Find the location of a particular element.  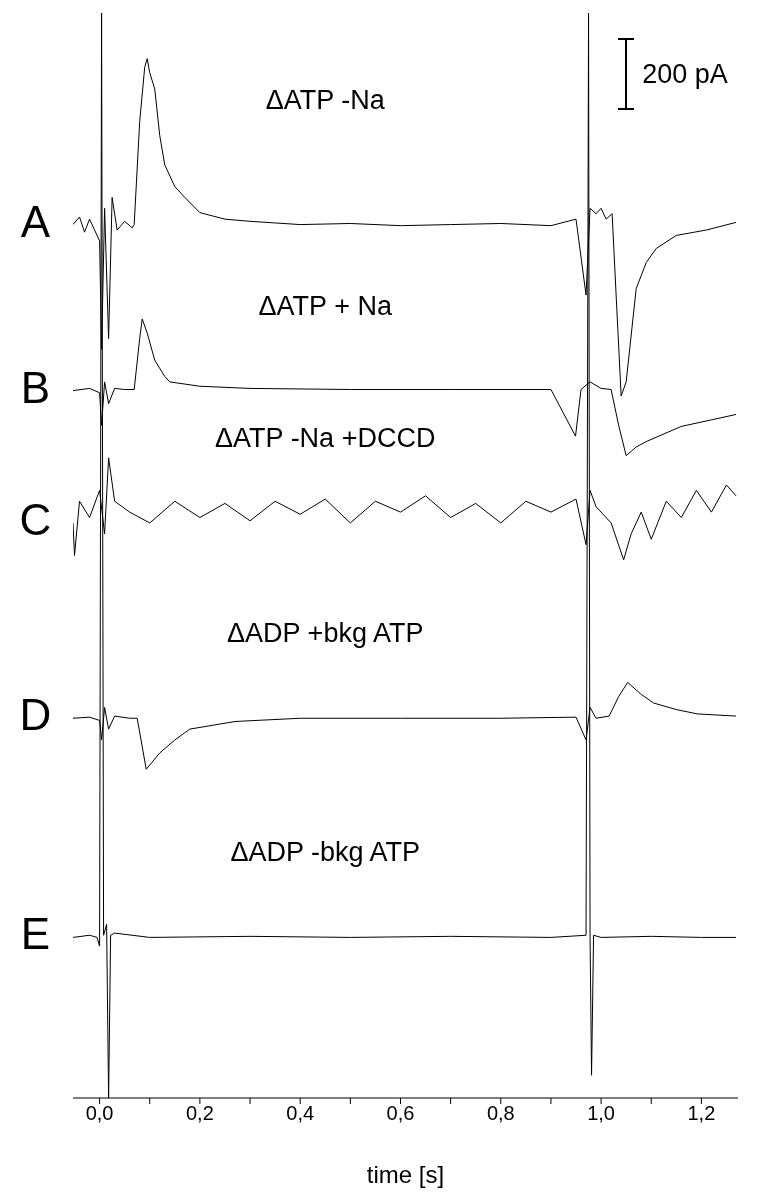

series-label: C is located at coordinates (35, 519).